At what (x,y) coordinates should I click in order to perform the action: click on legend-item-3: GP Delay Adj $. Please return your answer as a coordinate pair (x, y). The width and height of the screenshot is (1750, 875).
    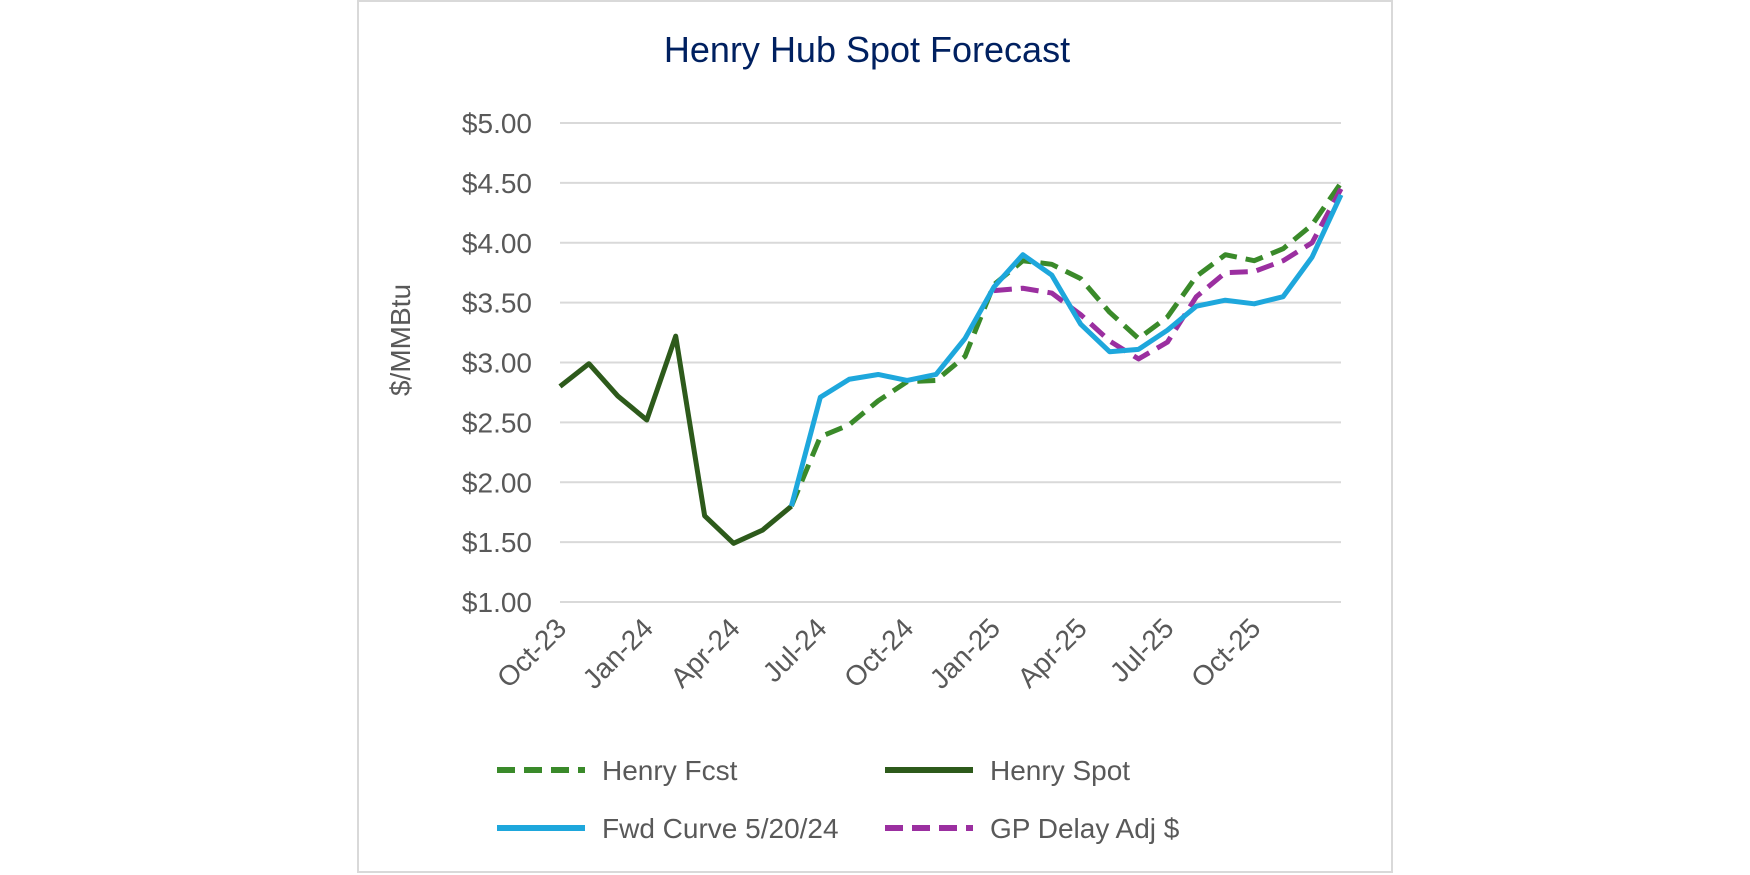
    Looking at the image, I should click on (1032, 828).